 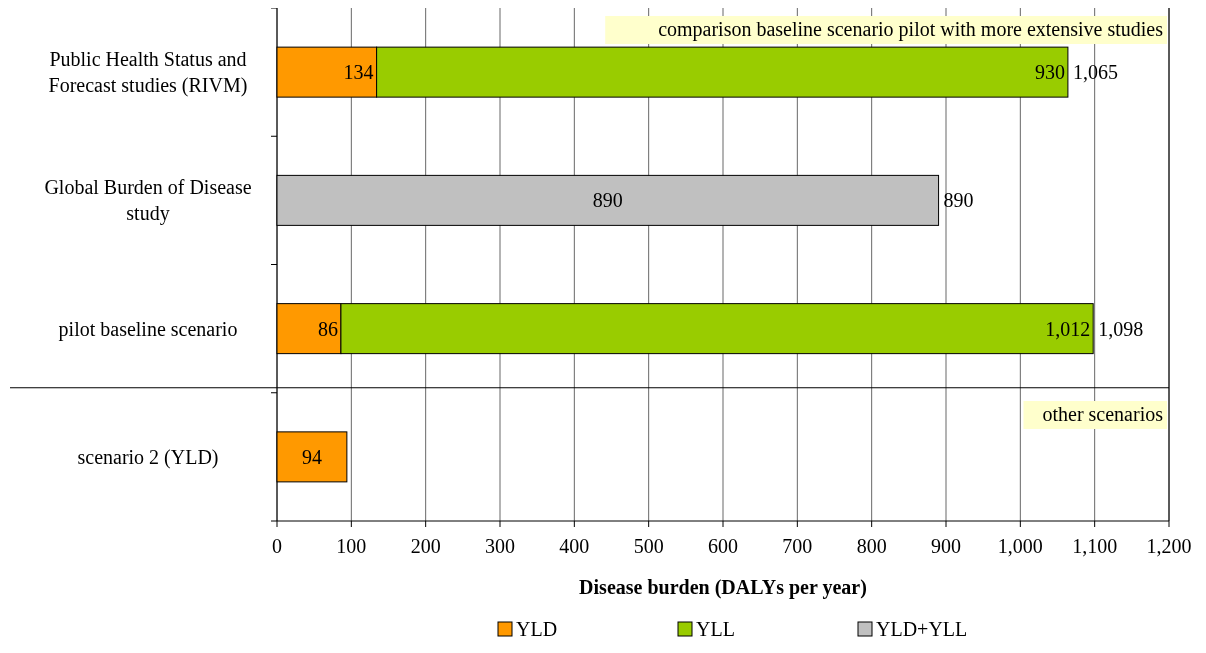 What do you see at coordinates (871, 546) in the screenshot?
I see `x-tick-label: 800` at bounding box center [871, 546].